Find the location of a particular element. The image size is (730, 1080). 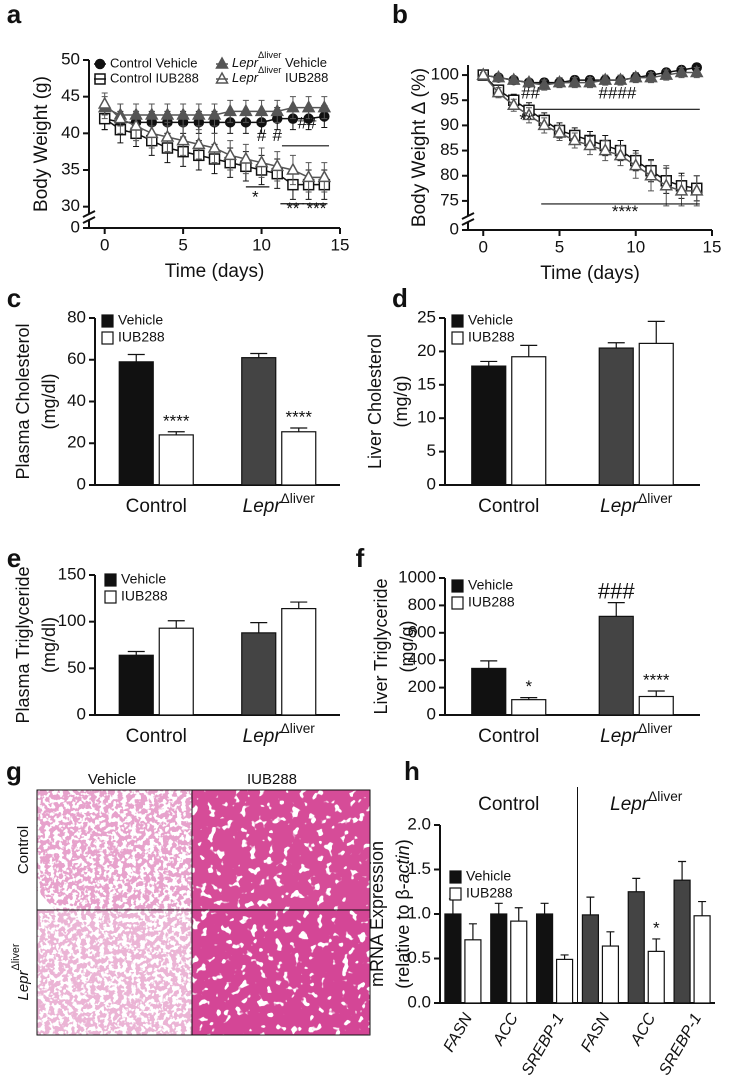

y-axis-title: Plasma Triglyceride is located at coordinates (23, 644).